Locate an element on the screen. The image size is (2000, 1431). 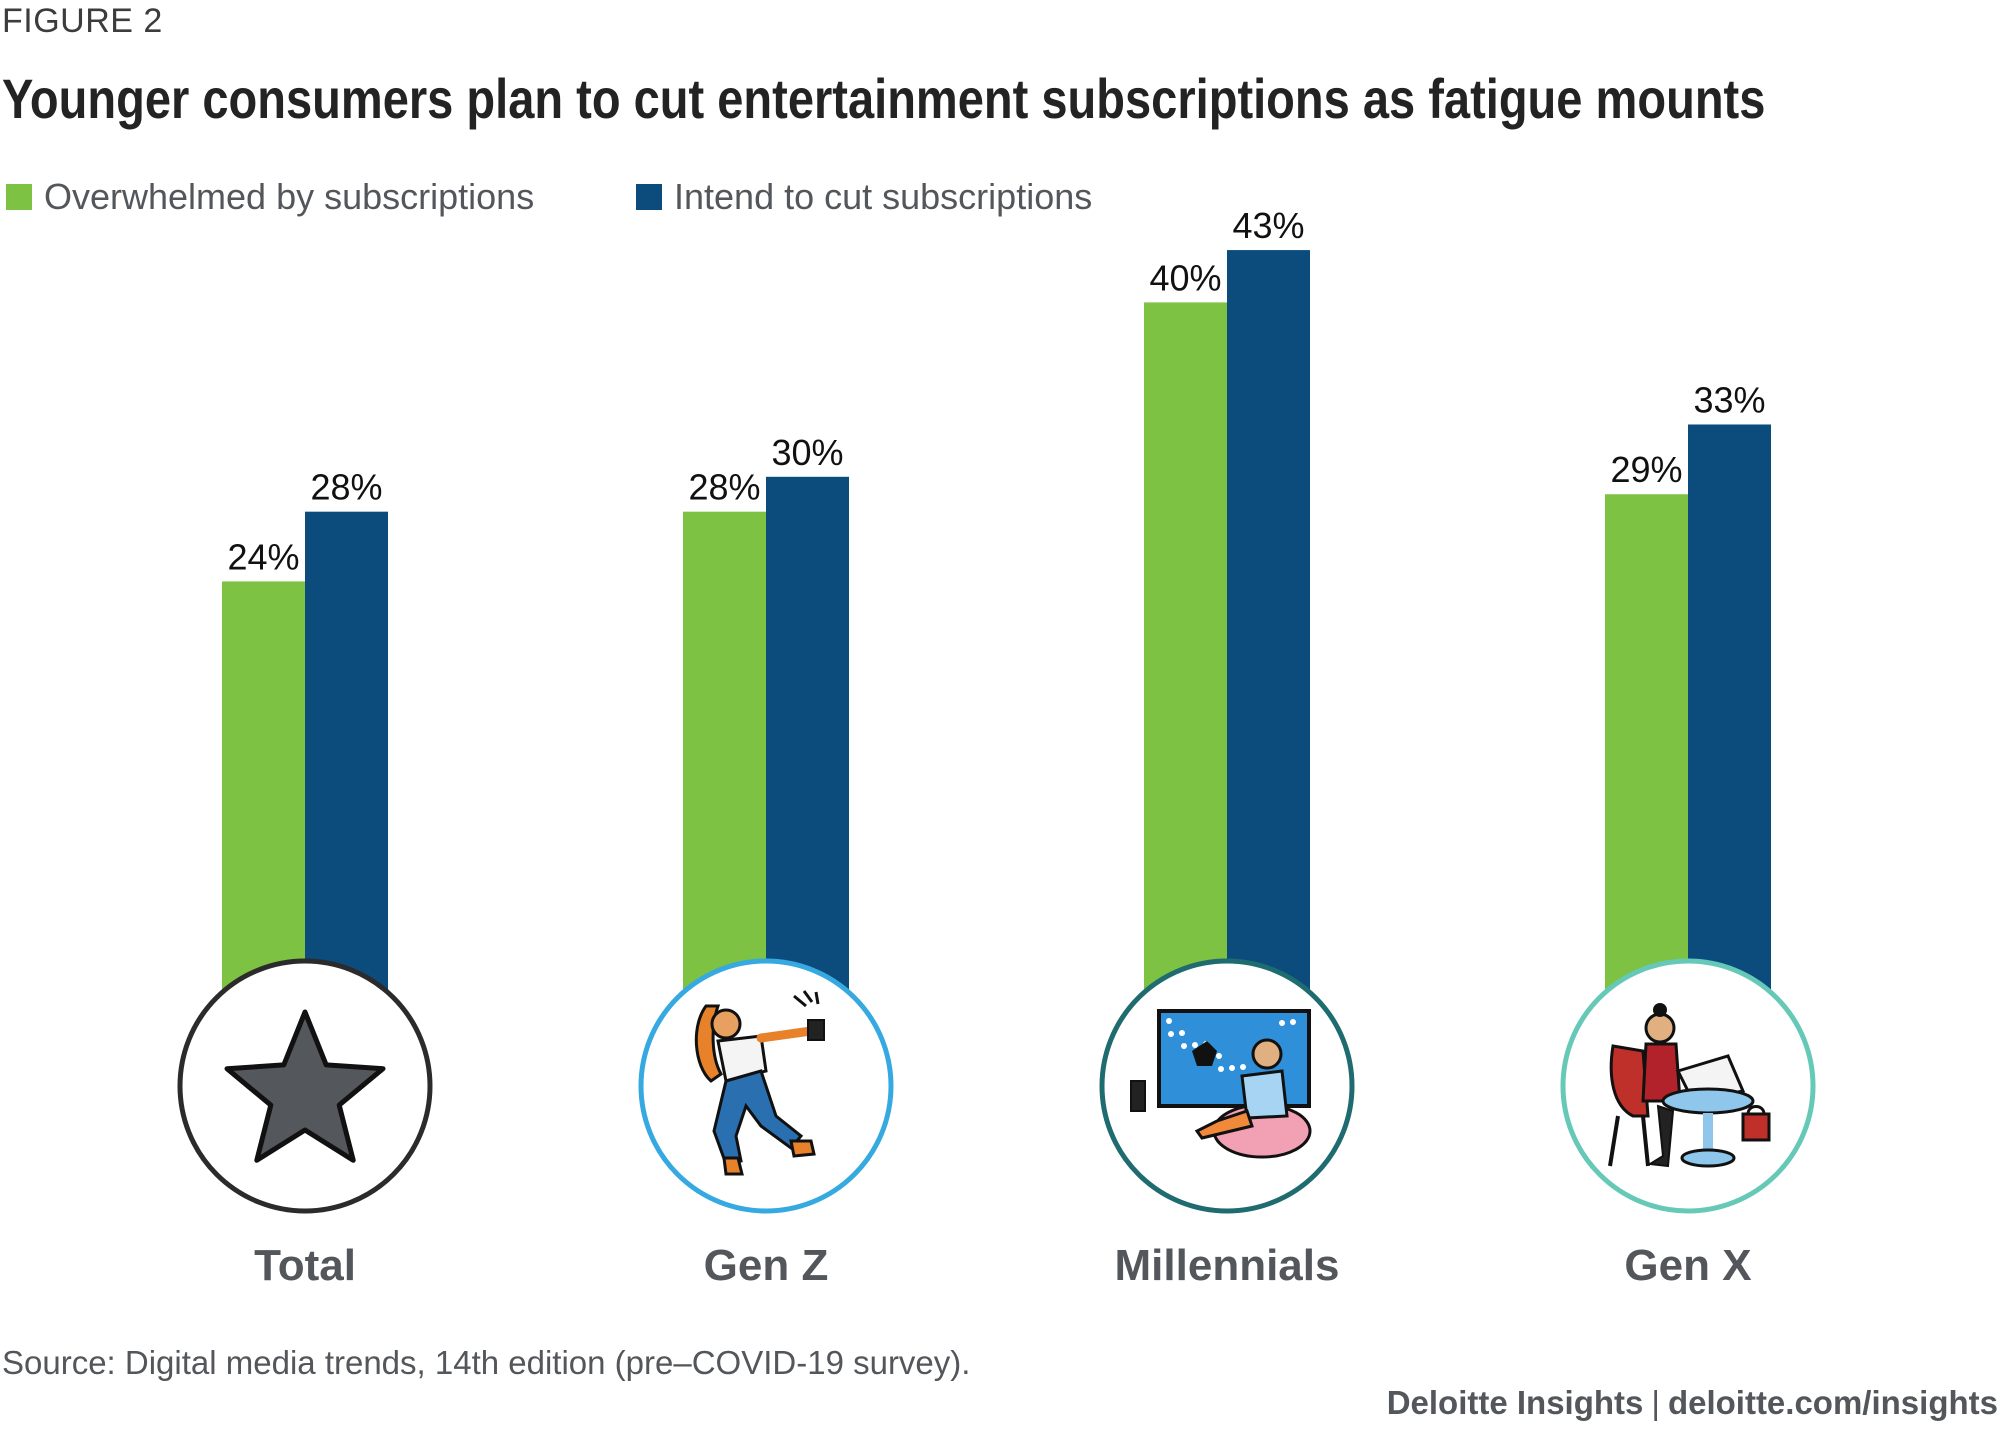
legend-item-overwhelmed: Overwhelmed by subscriptions is located at coordinates (270, 197).